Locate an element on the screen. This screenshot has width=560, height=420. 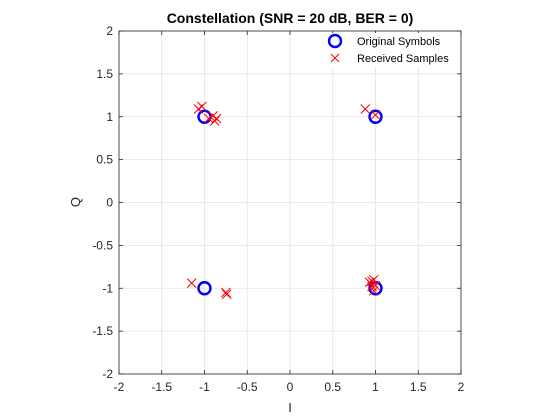
x-tick-label: 1.5 is located at coordinates (418, 387).